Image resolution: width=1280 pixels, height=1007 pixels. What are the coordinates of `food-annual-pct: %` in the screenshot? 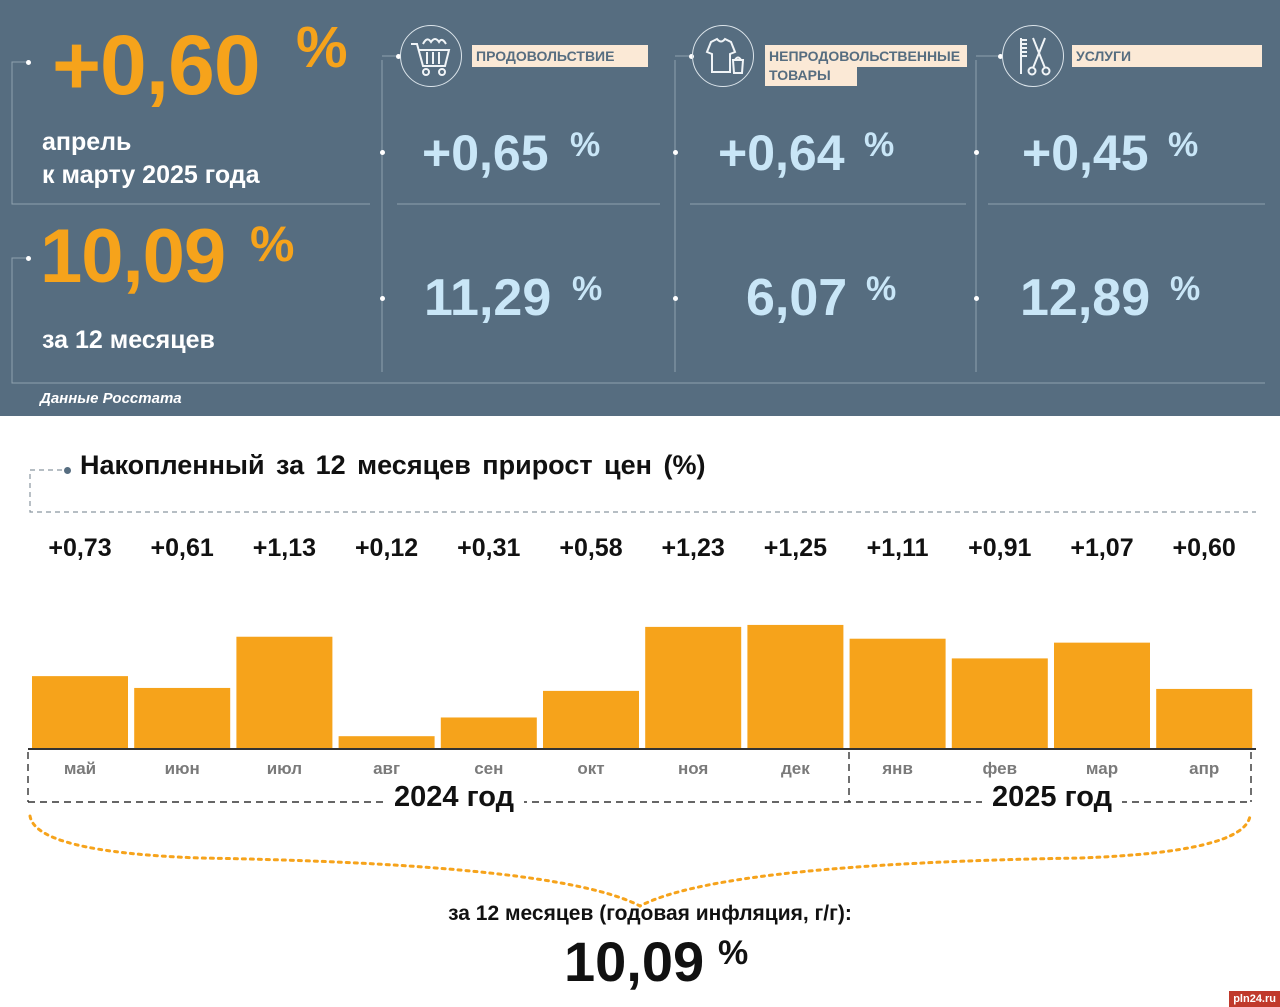 It's located at (587, 289).